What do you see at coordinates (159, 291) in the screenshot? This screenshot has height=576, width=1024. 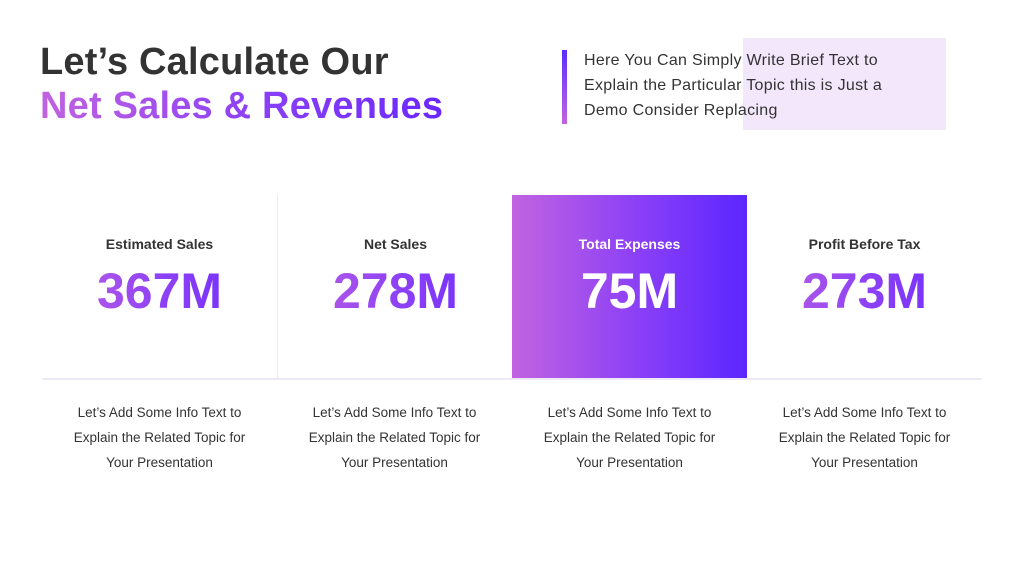 I see `stat-value: 367M` at bounding box center [159, 291].